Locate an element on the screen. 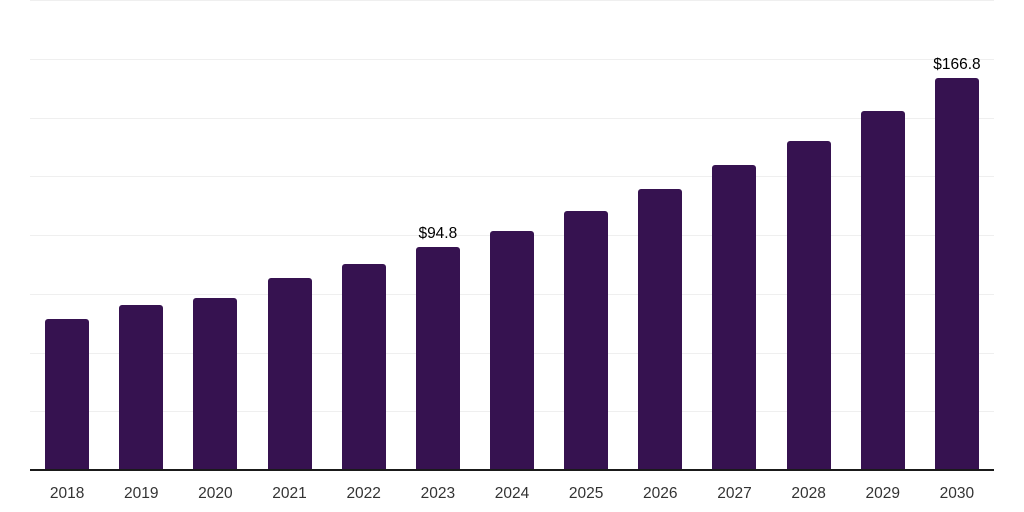 This screenshot has height=512, width=1024. bar-2018 is located at coordinates (67, 394).